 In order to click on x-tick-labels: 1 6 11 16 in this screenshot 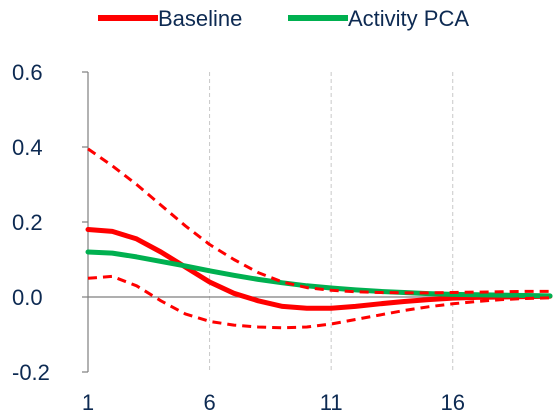, I will do `click(273, 402)`.